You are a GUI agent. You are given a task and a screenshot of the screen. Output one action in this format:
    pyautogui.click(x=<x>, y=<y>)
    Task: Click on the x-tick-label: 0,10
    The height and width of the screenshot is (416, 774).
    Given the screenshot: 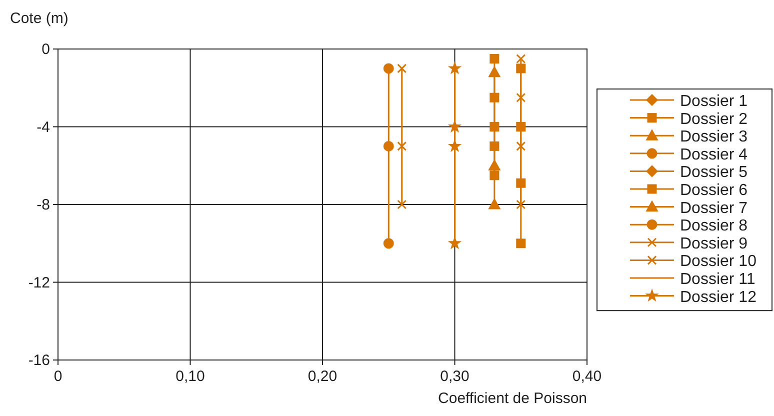 What is the action you would take?
    pyautogui.click(x=190, y=376)
    